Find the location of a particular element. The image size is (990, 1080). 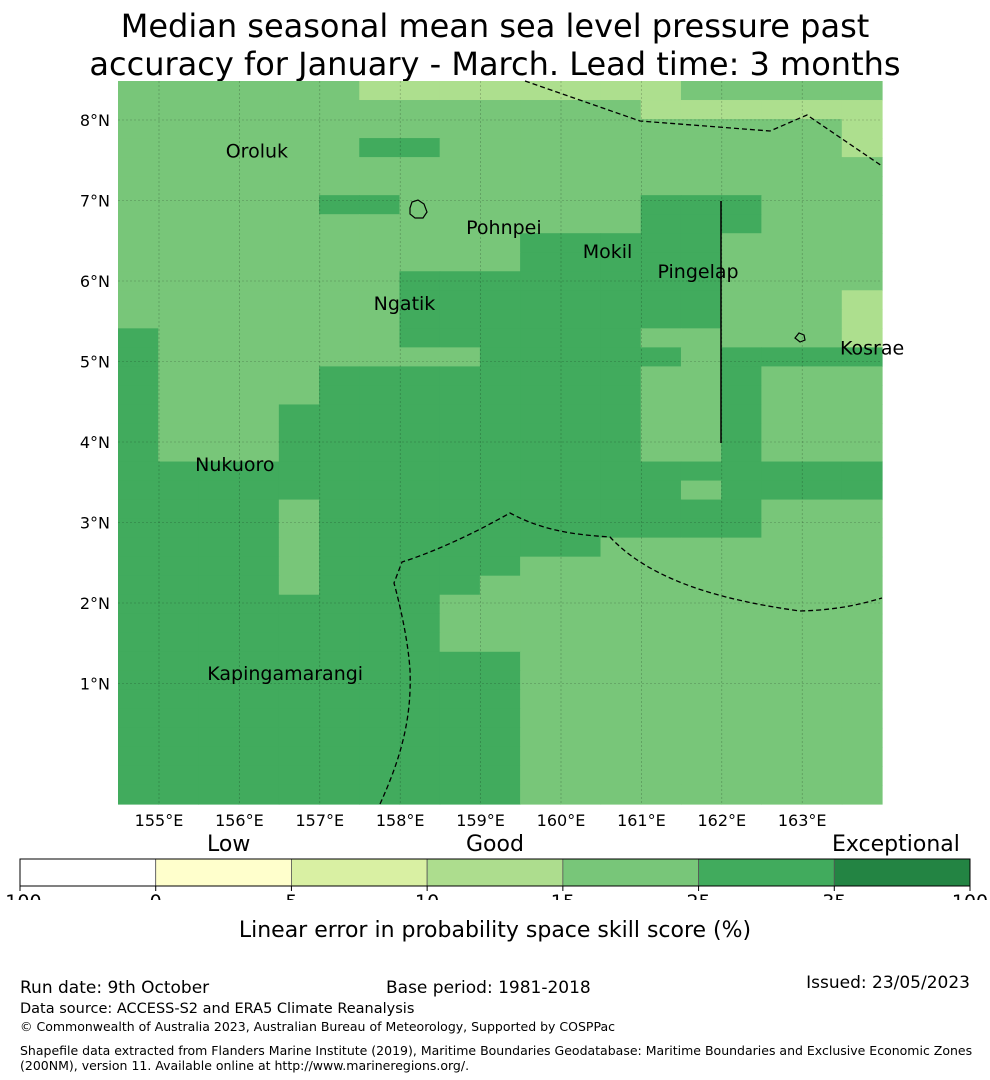

eez-boundary-south-west is located at coordinates (631, 658).